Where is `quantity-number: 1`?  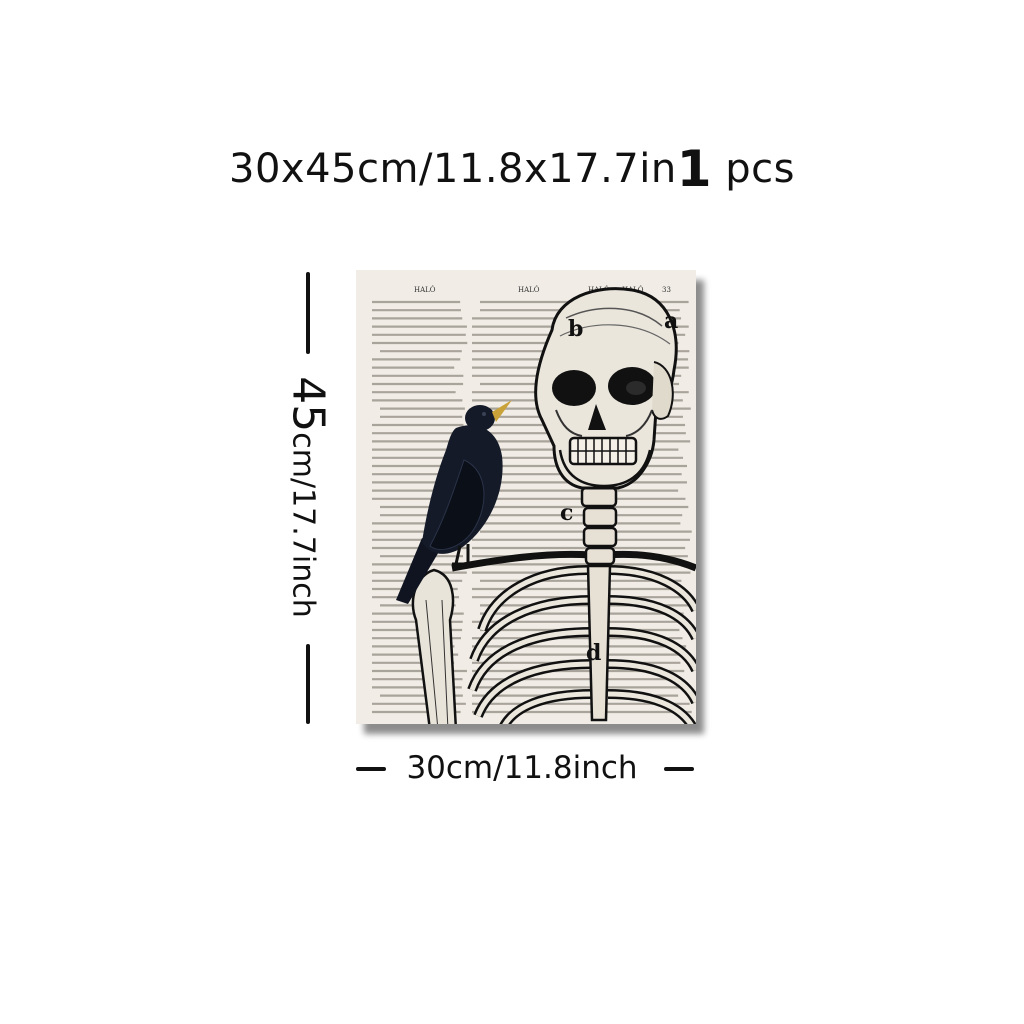 quantity-number: 1 is located at coordinates (694, 169).